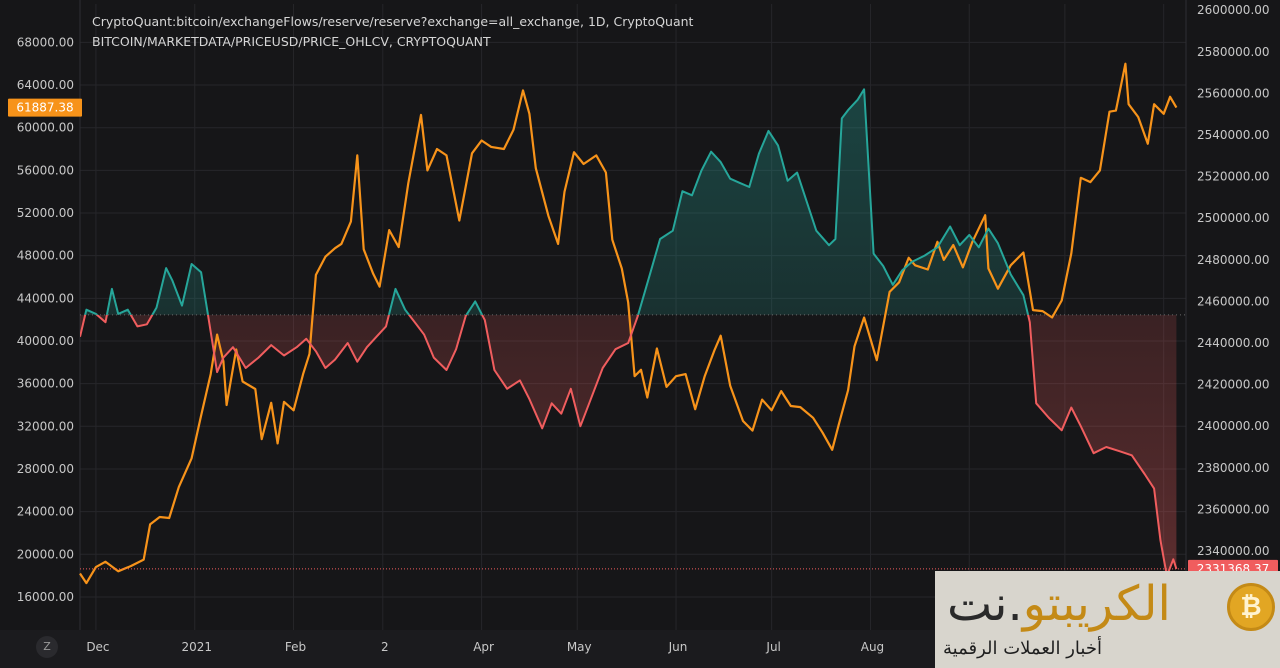 This screenshot has height=668, width=1280. What do you see at coordinates (47, 647) in the screenshot?
I see `timezone-button: Z` at bounding box center [47, 647].